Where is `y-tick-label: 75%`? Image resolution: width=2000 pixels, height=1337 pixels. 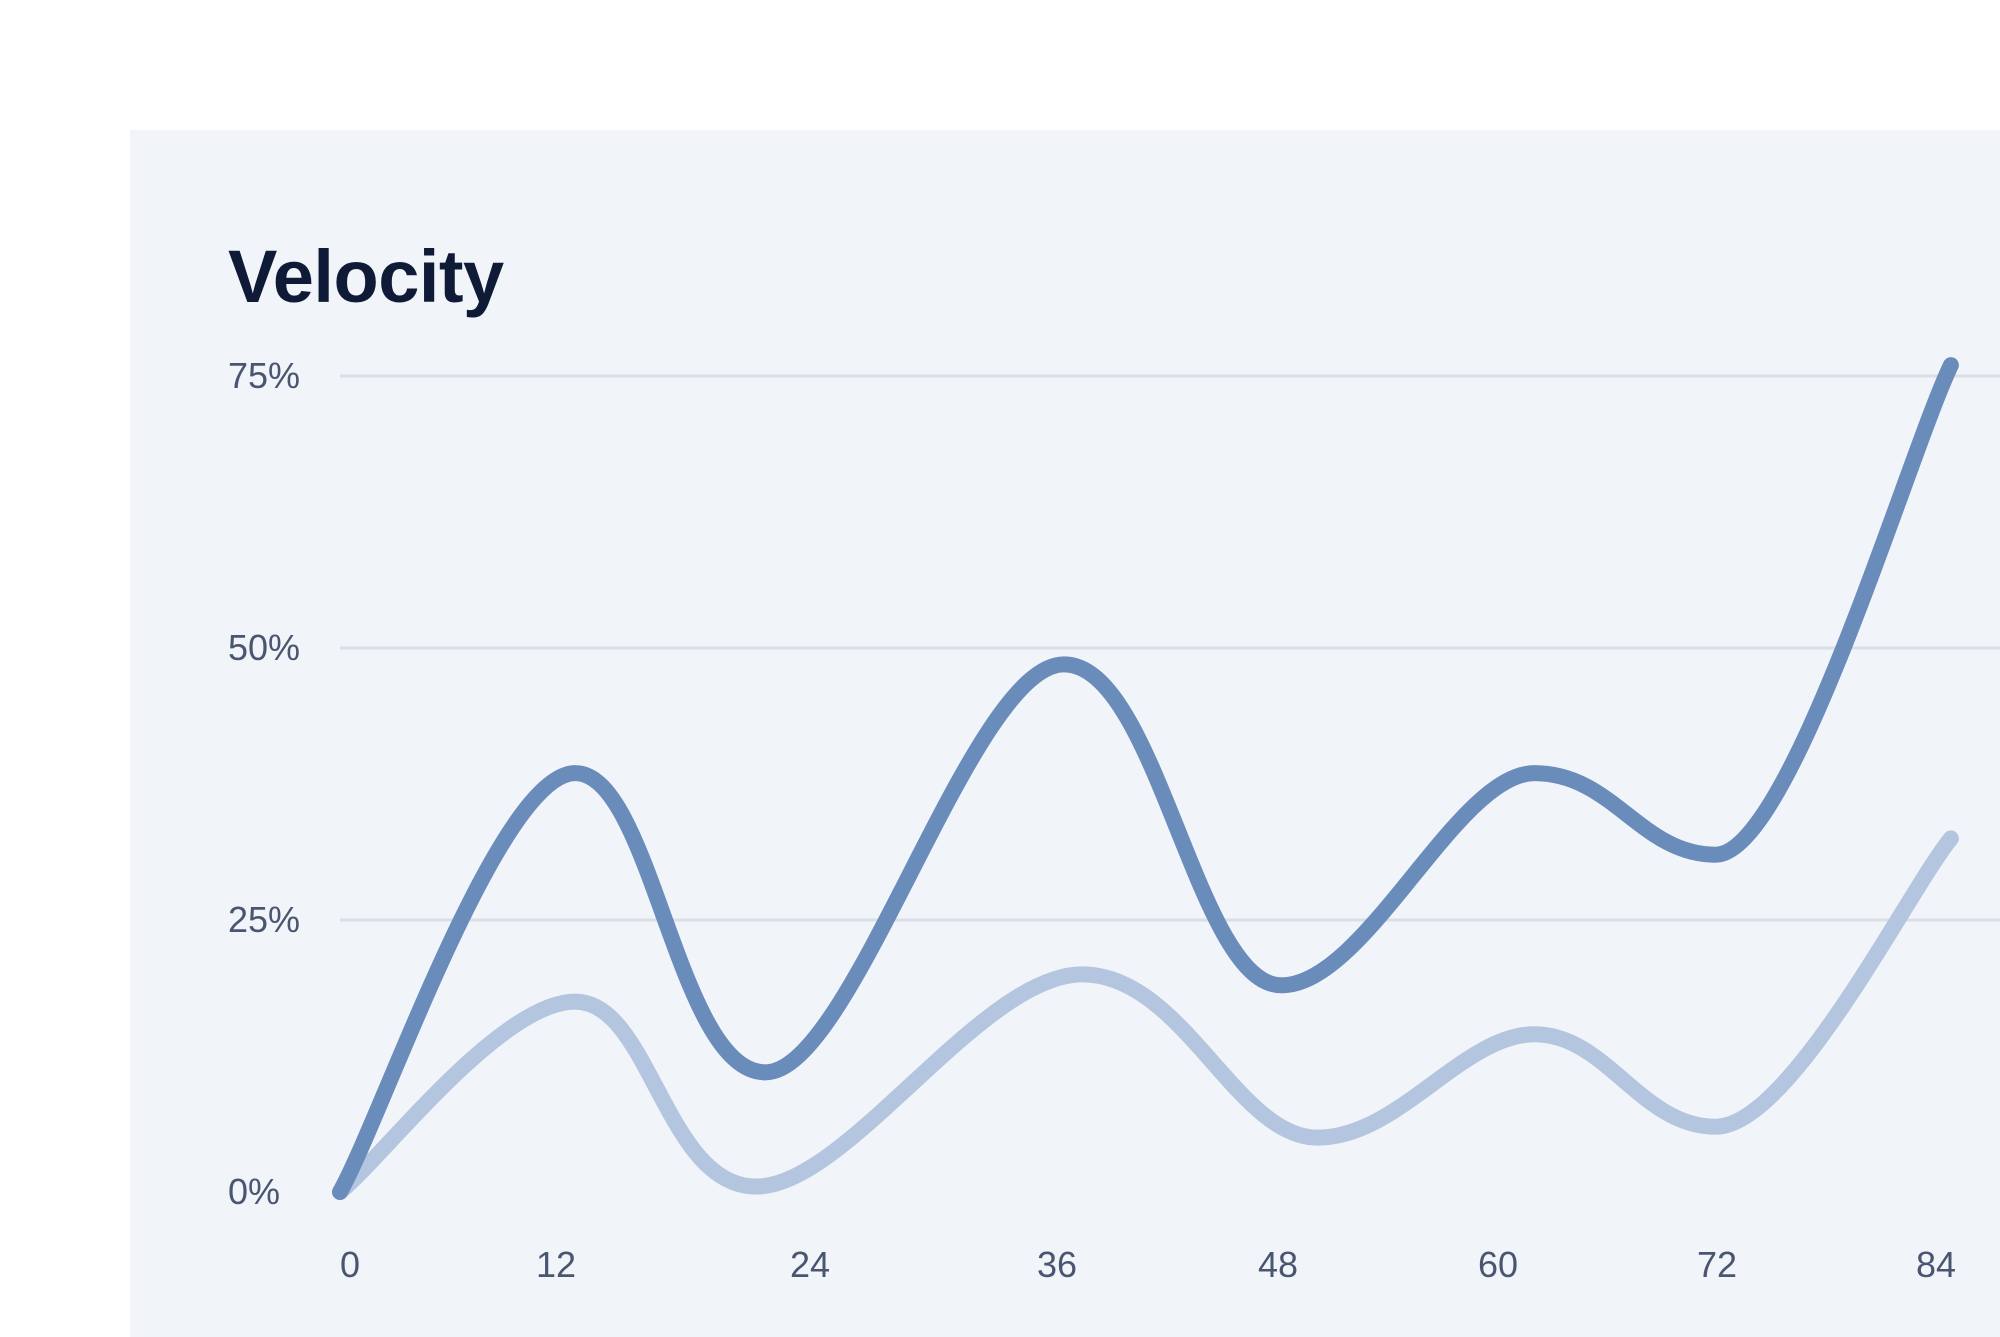 y-tick-label: 75% is located at coordinates (264, 375).